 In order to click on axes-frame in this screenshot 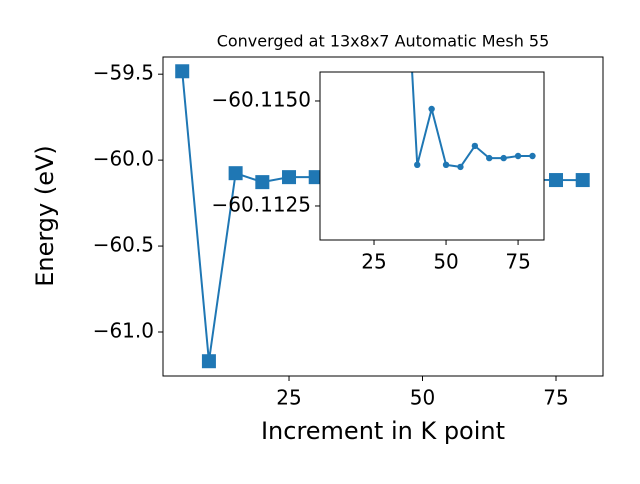, I will do `click(432, 156)`.